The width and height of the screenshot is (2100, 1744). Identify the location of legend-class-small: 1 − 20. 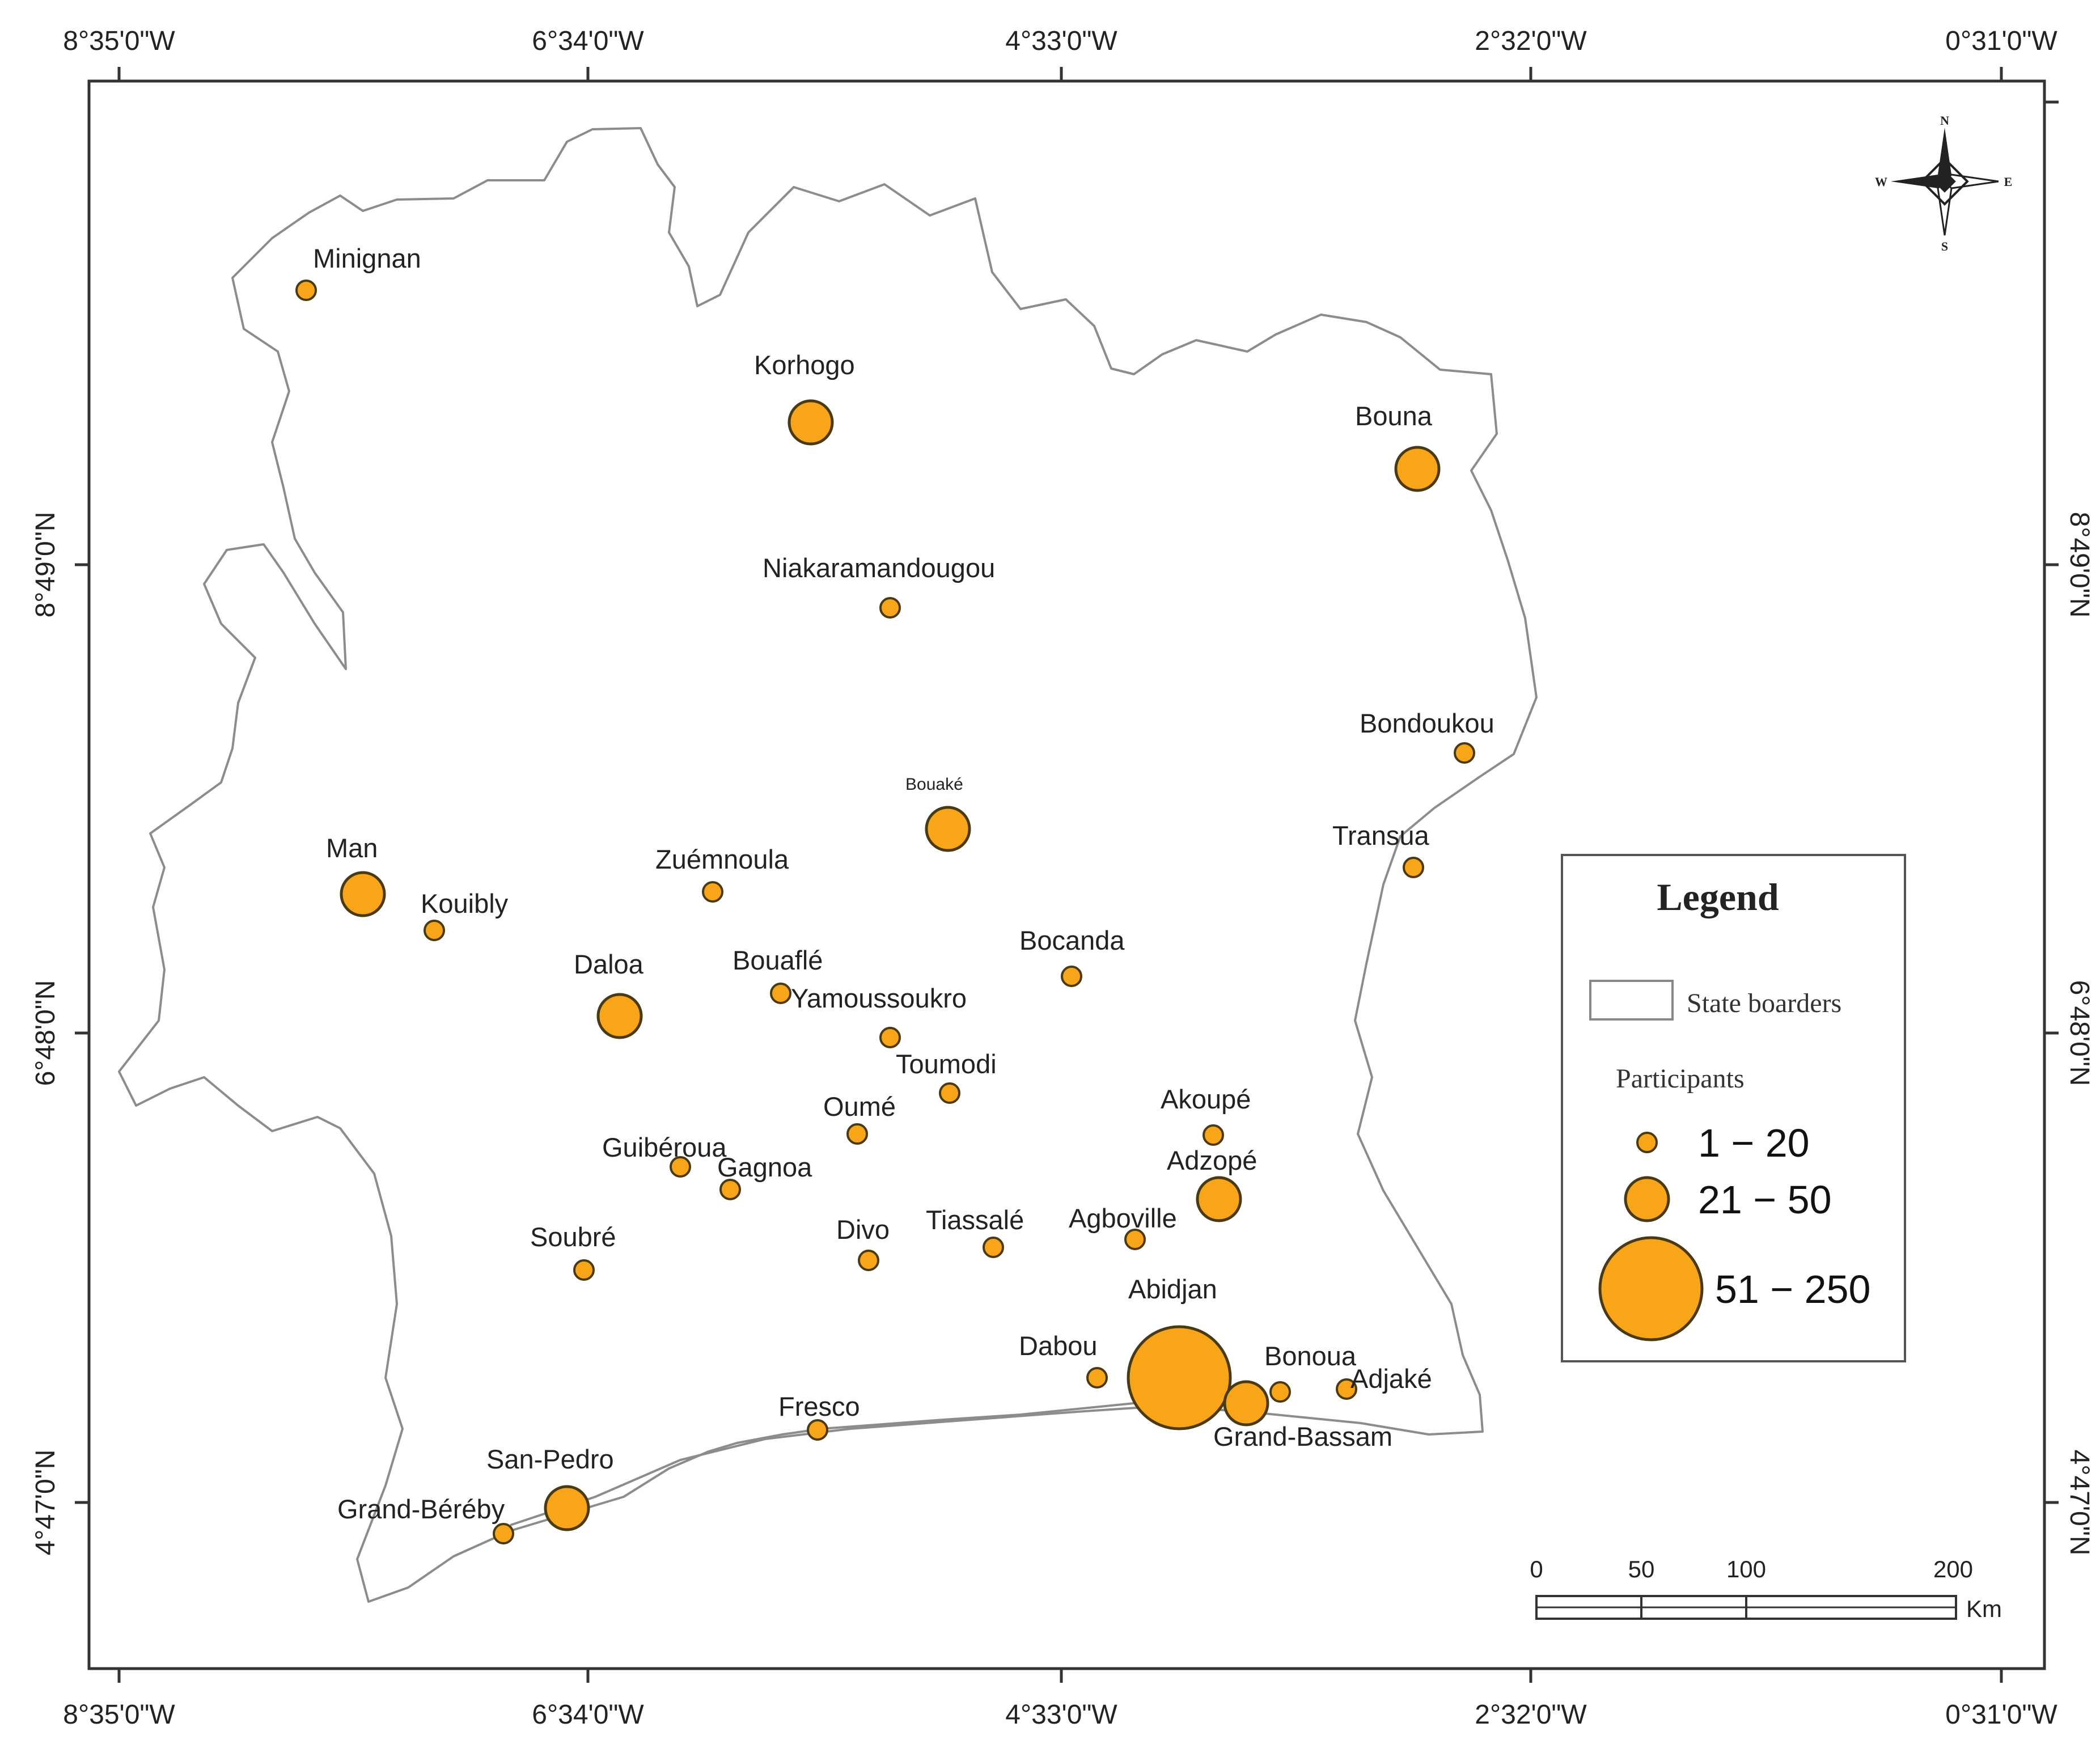
(1754, 1143).